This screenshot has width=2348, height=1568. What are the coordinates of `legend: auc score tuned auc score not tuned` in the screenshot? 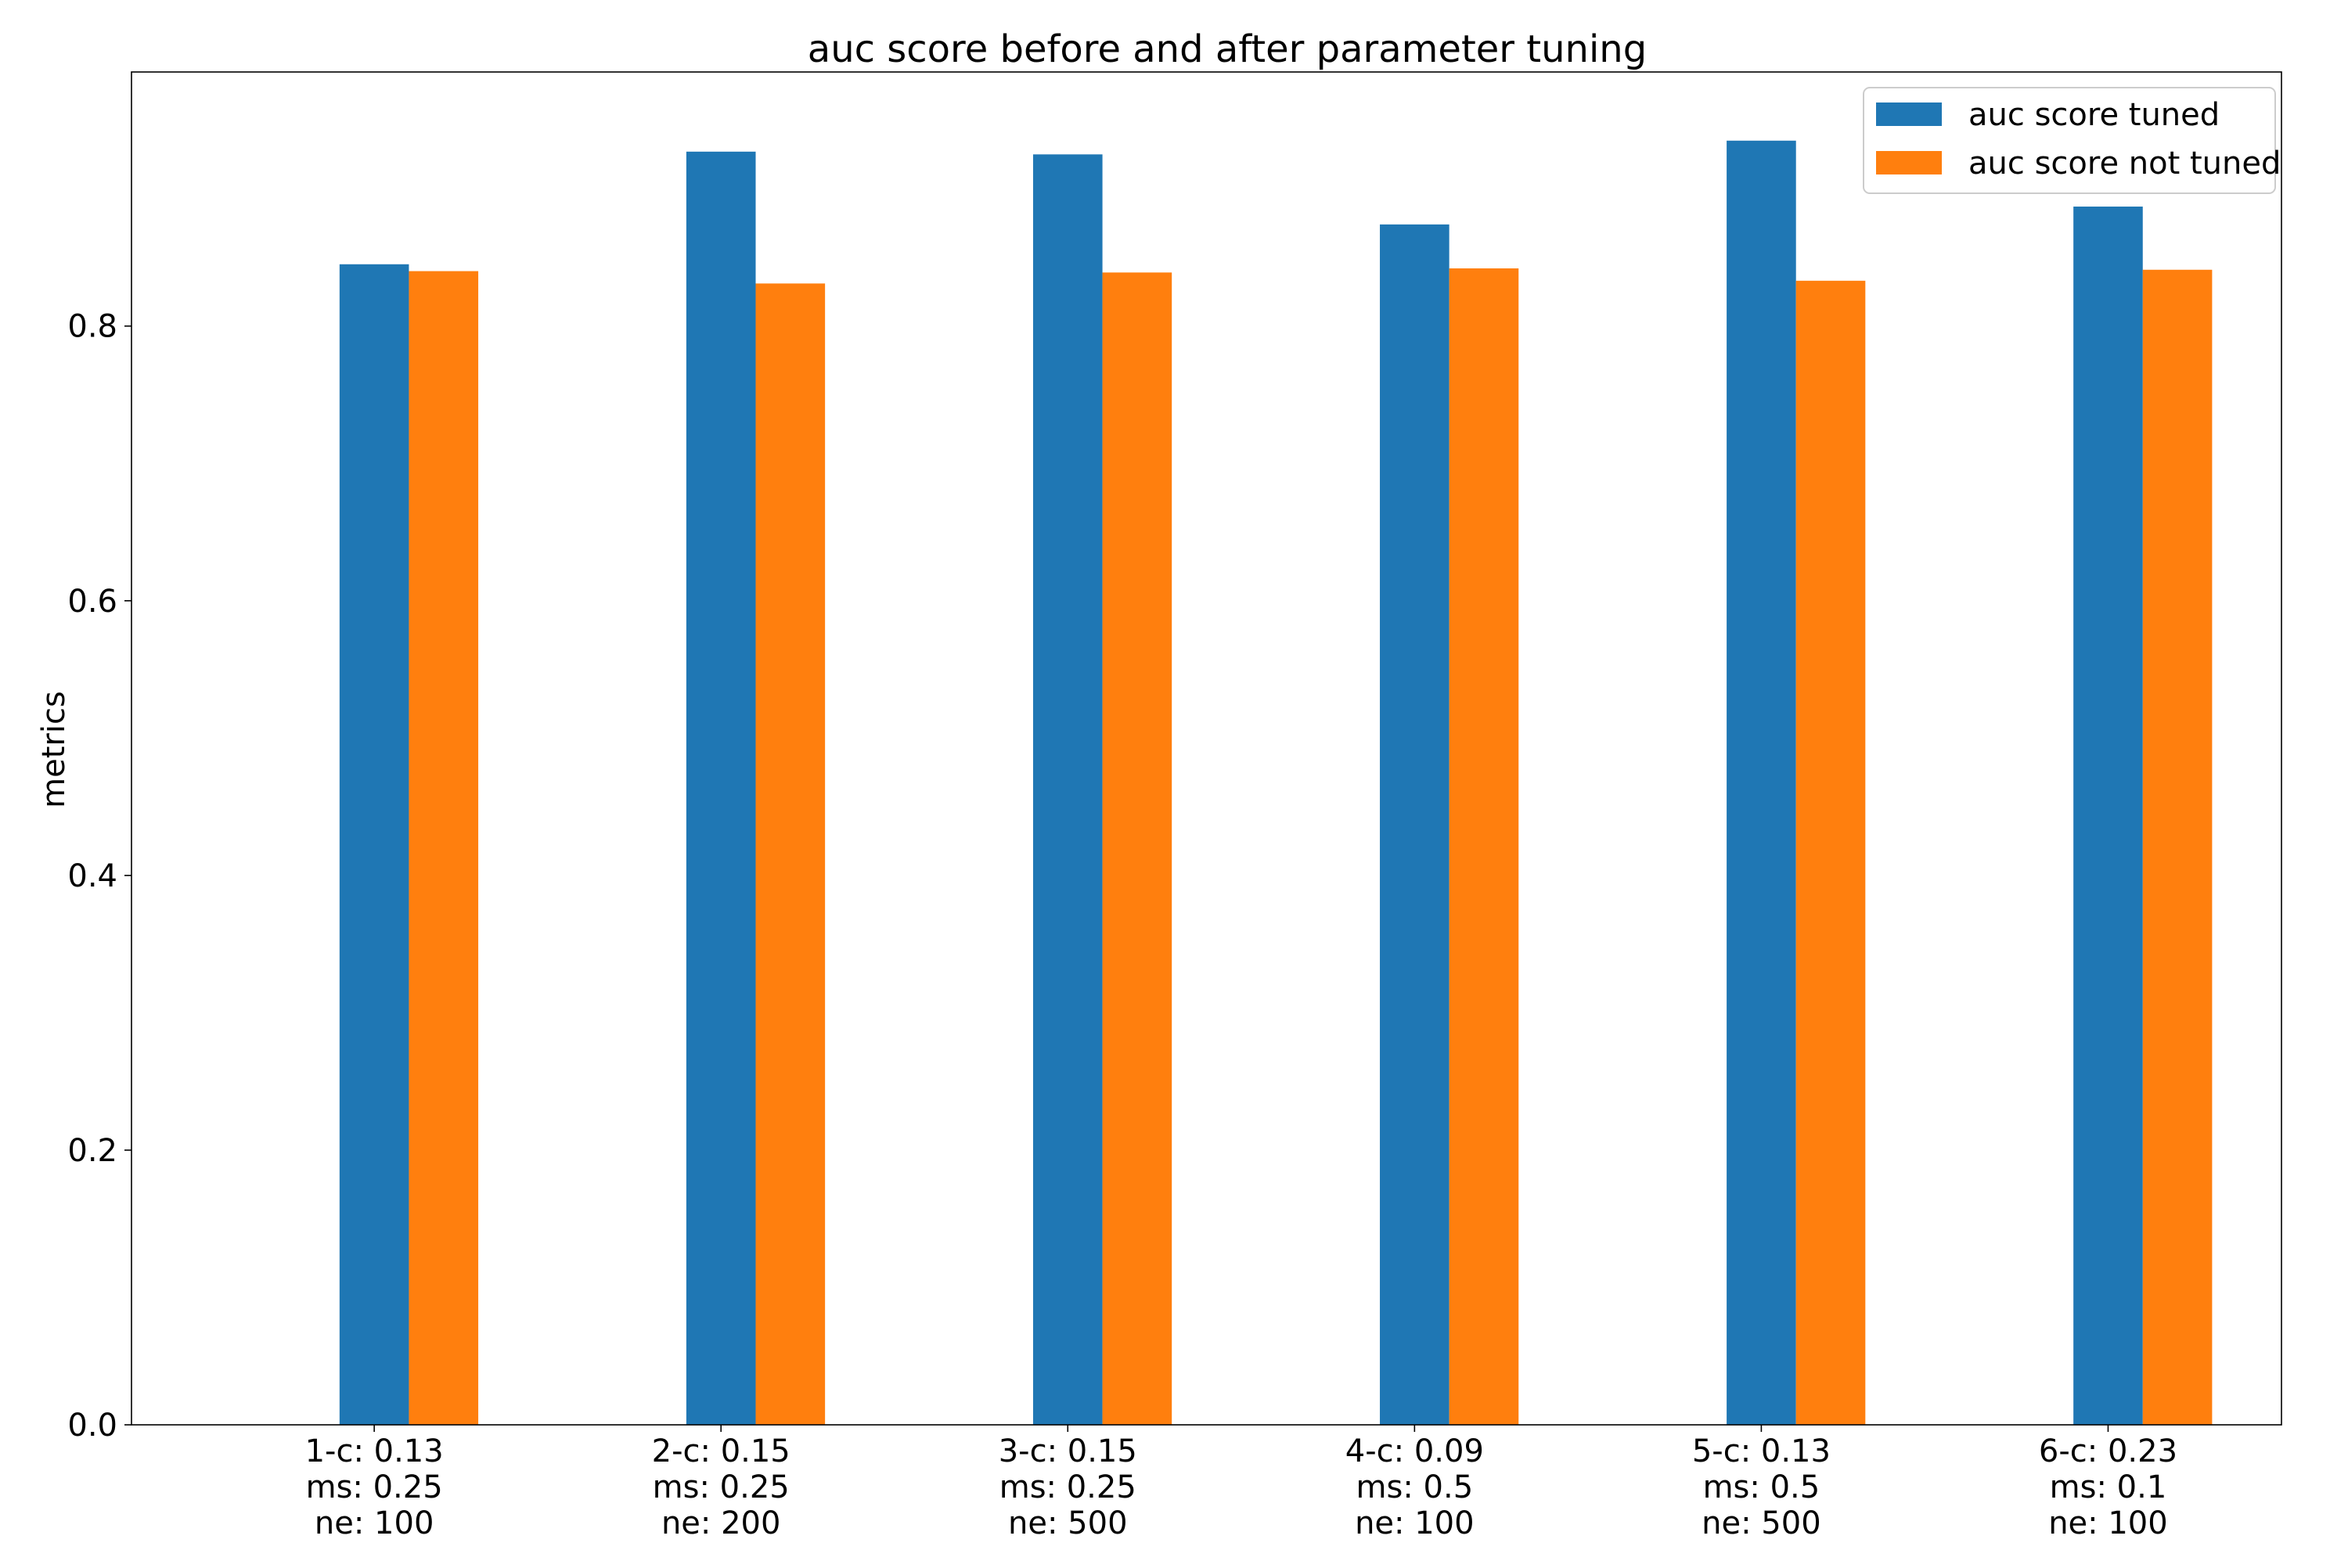 It's located at (2072, 140).